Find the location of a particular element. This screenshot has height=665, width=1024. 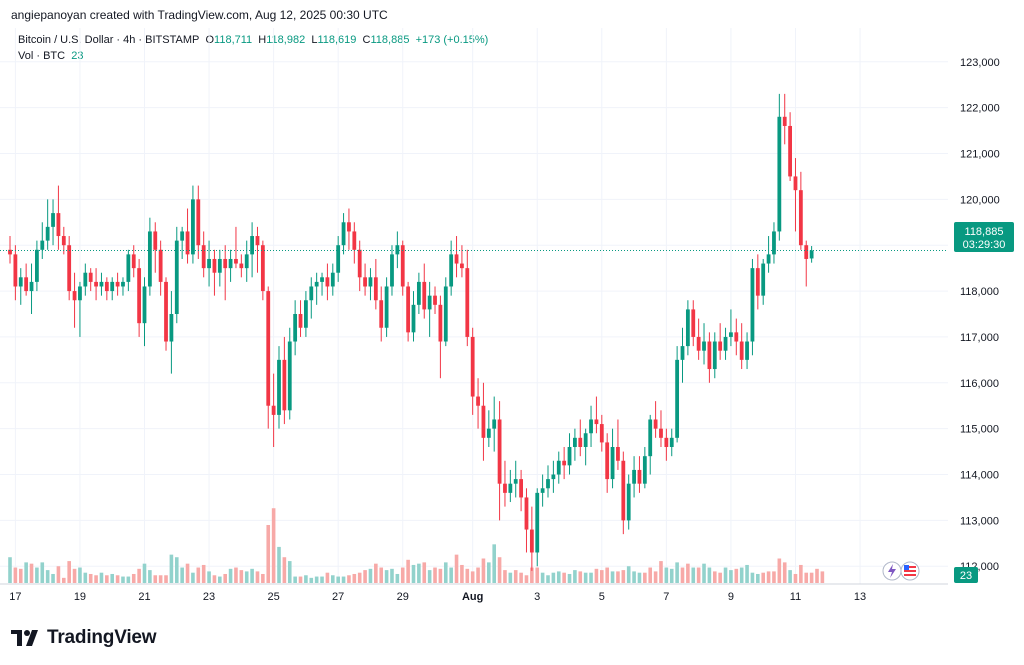

tradingview-logo: TradingView is located at coordinates (84, 638).